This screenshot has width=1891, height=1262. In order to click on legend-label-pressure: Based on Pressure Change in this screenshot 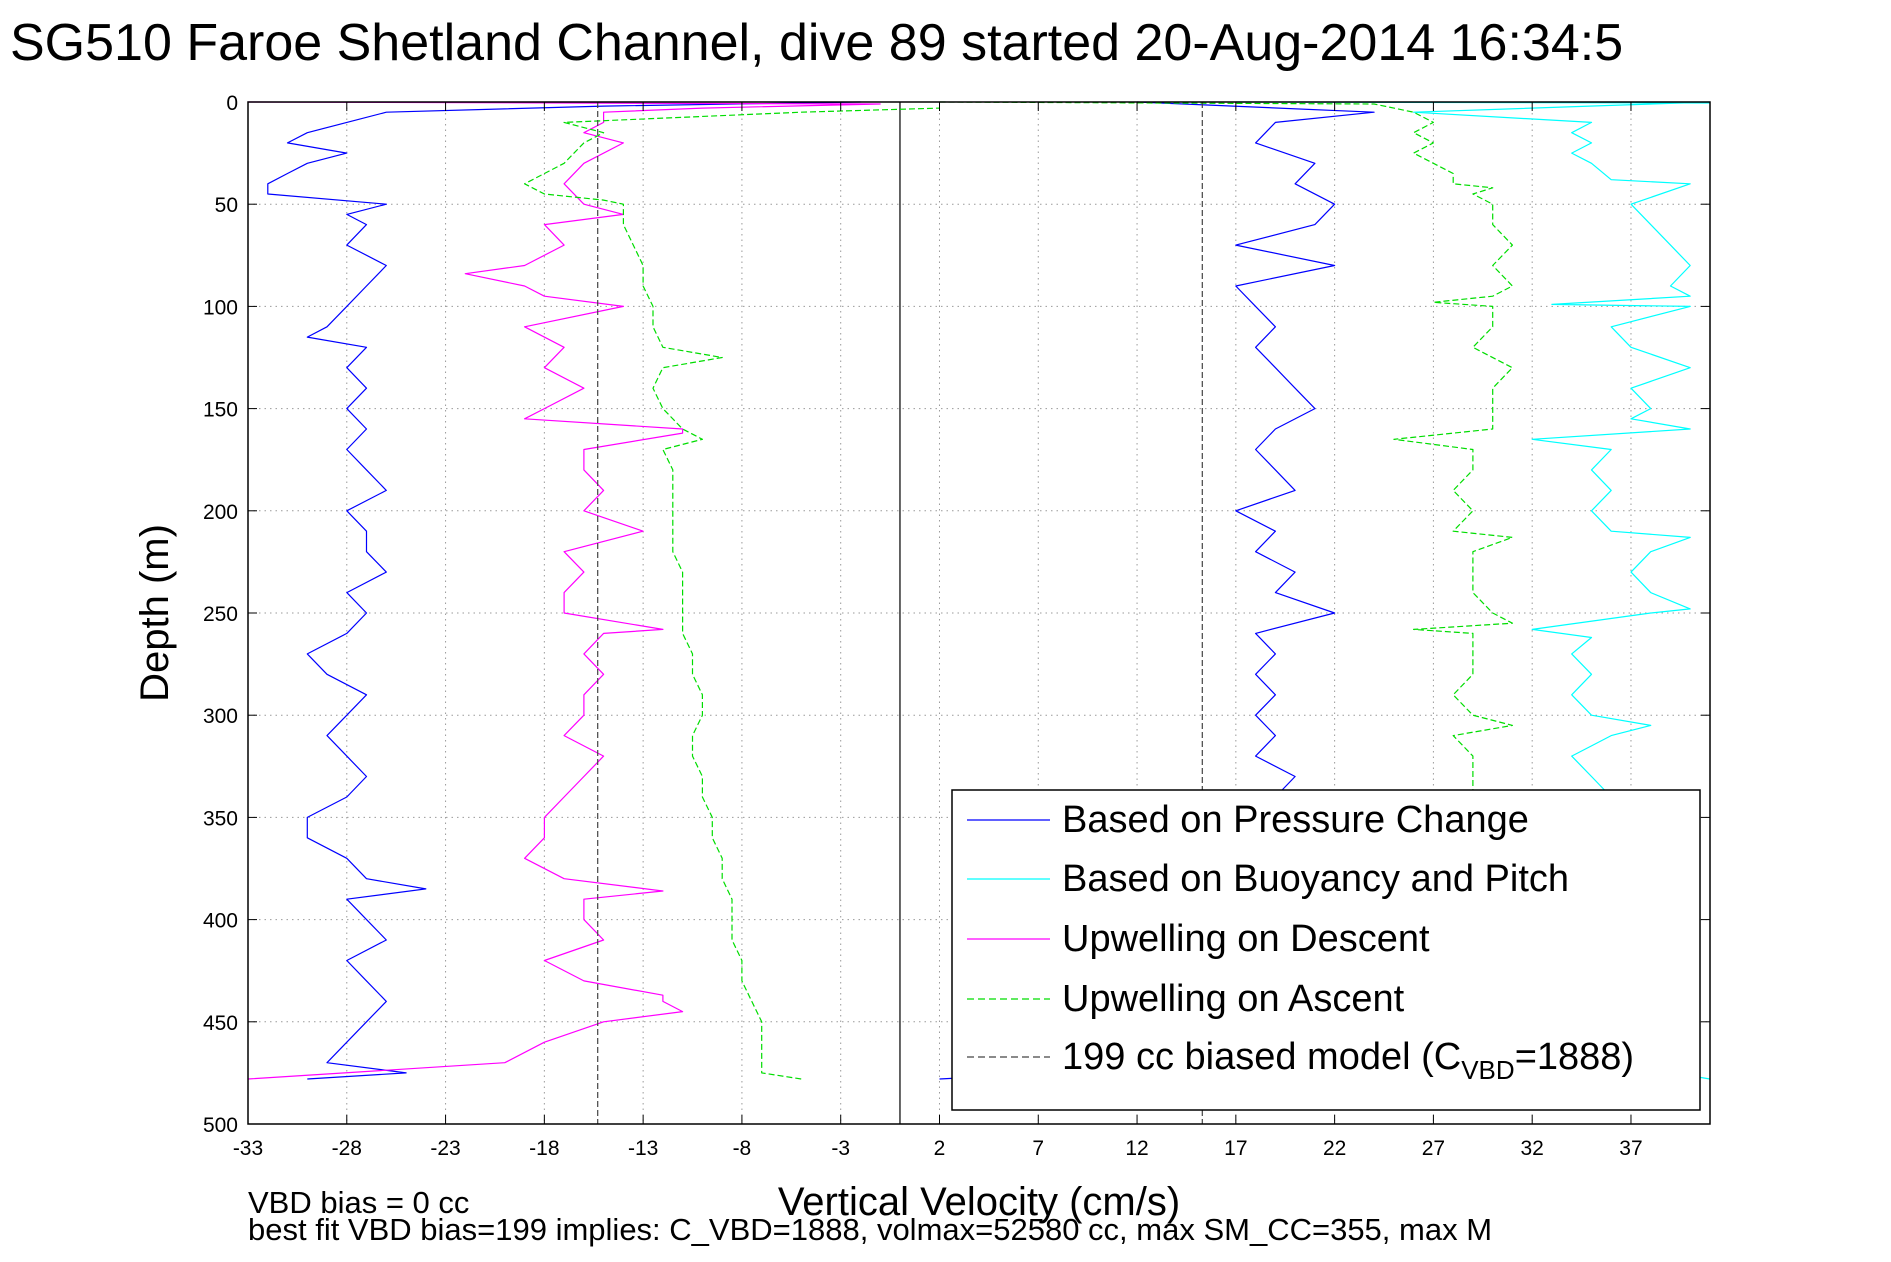, I will do `click(1295, 820)`.